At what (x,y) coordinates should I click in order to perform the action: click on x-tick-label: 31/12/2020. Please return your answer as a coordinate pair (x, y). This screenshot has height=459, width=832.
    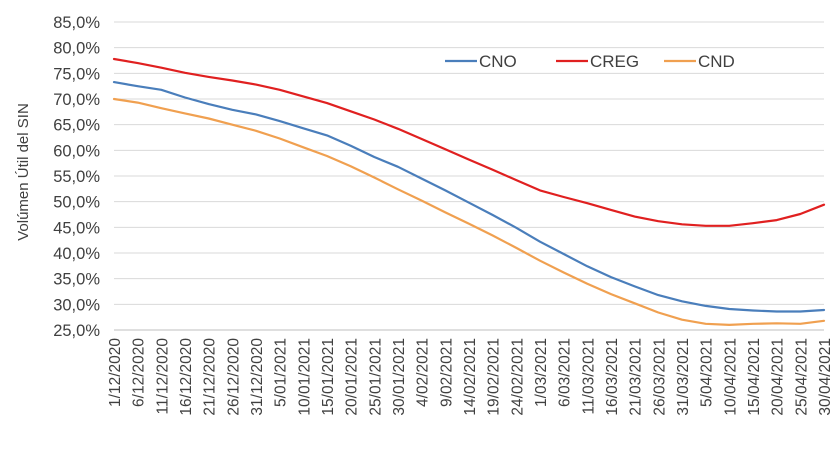
    Looking at the image, I should click on (257, 377).